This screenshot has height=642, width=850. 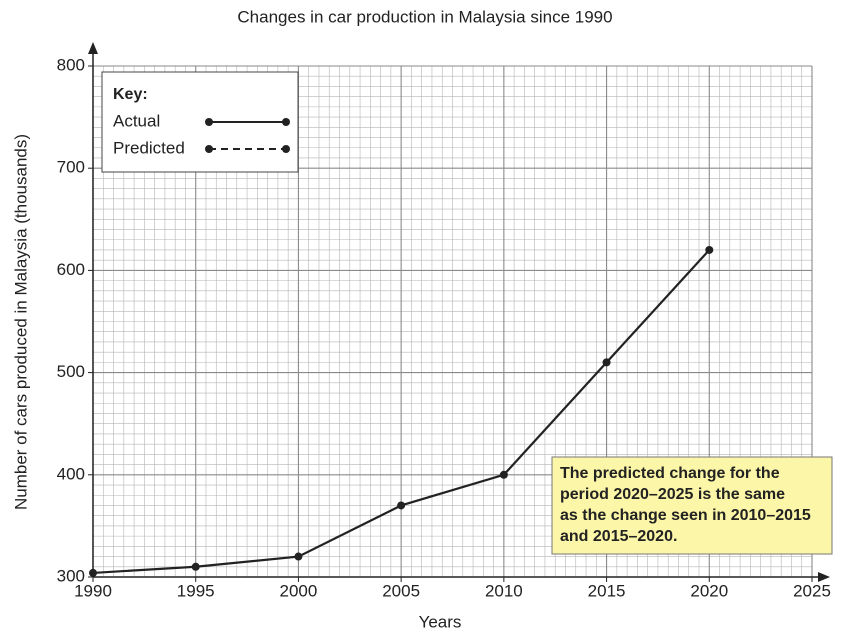 What do you see at coordinates (692, 505) in the screenshot?
I see `annotation-box` at bounding box center [692, 505].